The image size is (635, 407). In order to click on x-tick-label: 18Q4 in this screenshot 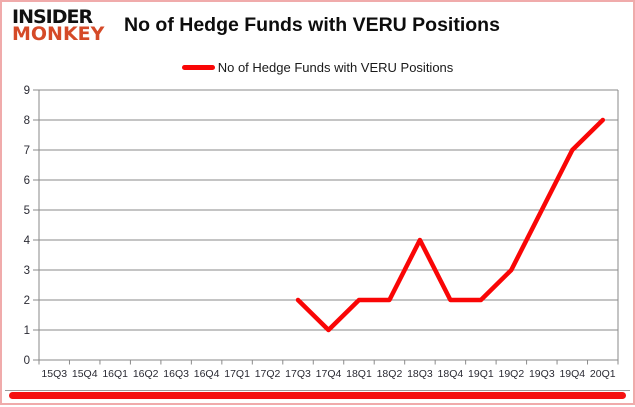, I will do `click(451, 374)`.